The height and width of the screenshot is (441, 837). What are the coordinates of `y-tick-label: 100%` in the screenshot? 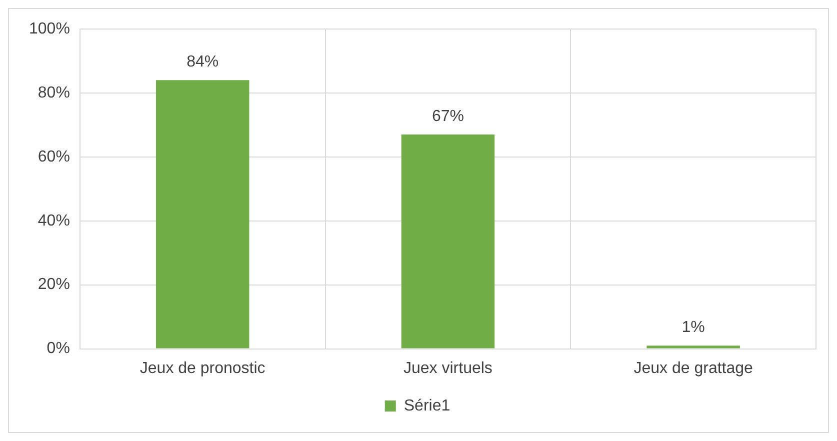 It's located at (49, 29).